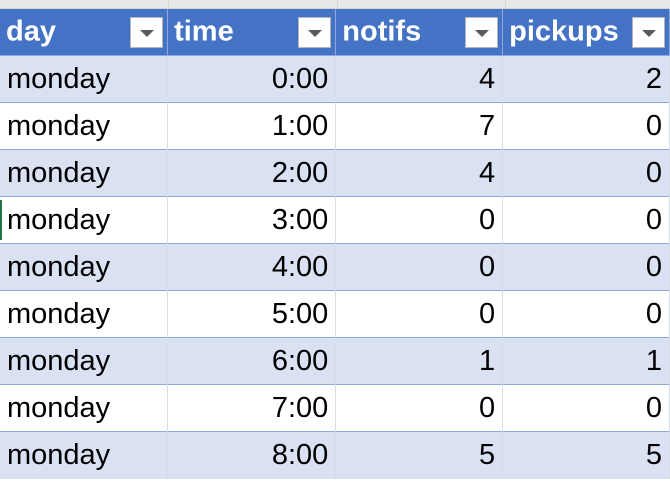 The image size is (670, 487). Describe the element at coordinates (586, 361) in the screenshot. I see `cell-pickups: 1` at that location.